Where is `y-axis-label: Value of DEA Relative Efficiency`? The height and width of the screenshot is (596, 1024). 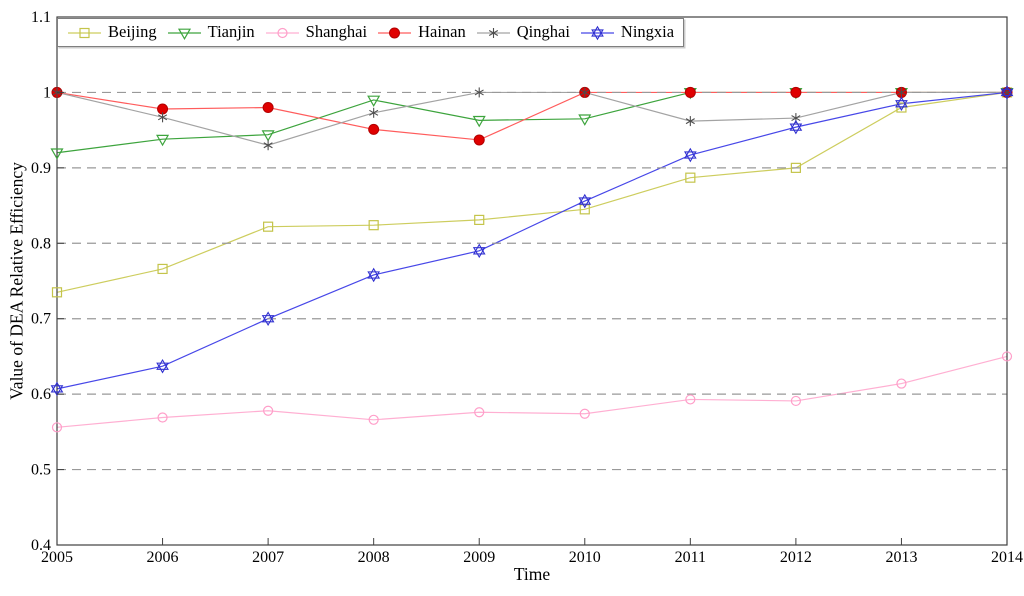 y-axis-label: Value of DEA Relative Efficiency is located at coordinates (16, 281).